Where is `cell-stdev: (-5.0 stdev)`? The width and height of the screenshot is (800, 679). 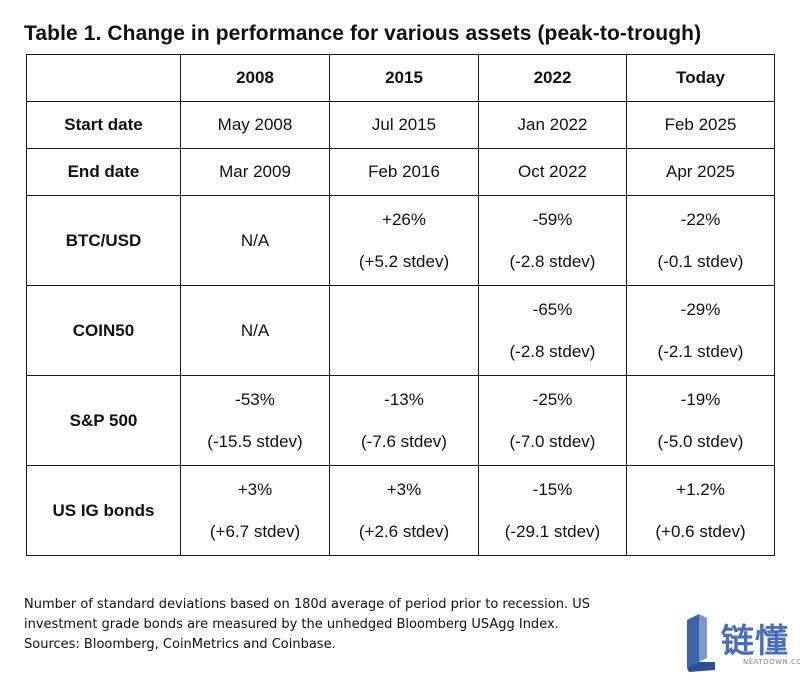 cell-stdev: (-5.0 stdev) is located at coordinates (700, 441).